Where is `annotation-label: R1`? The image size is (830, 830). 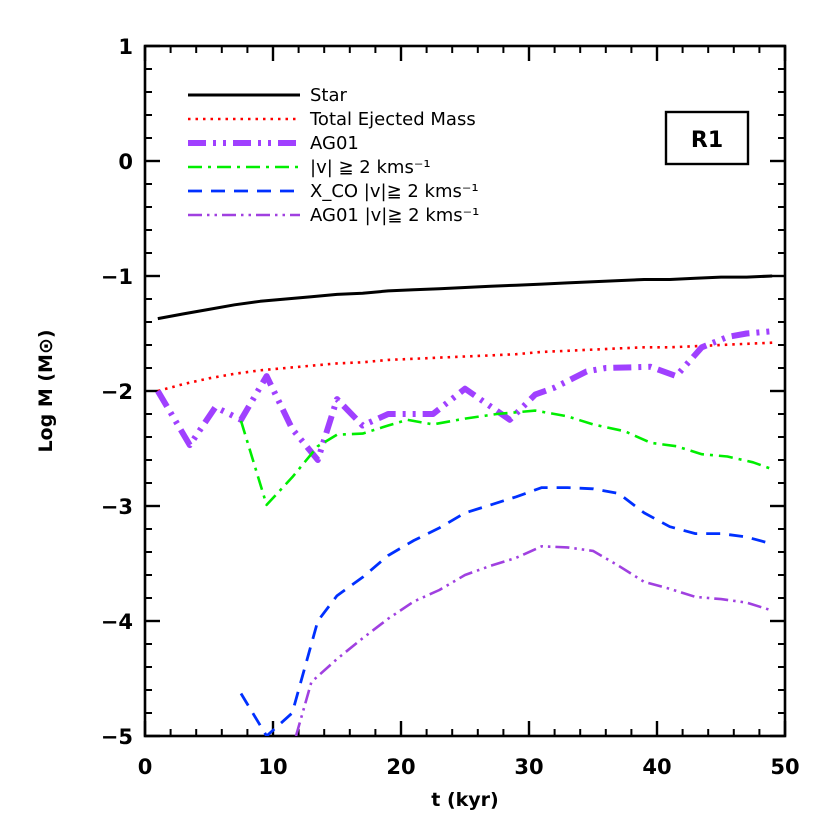
annotation-label: R1 is located at coordinates (707, 140).